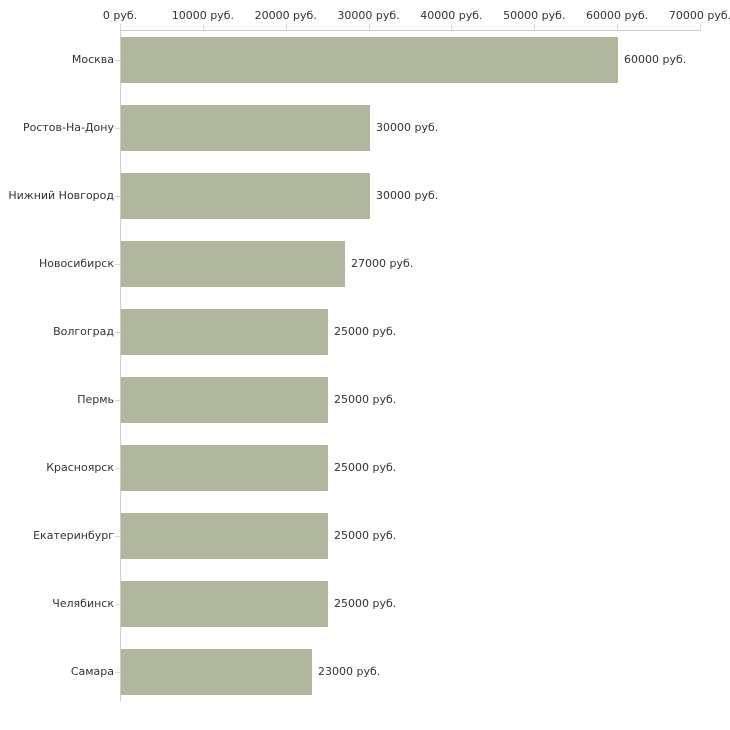  What do you see at coordinates (80, 467) in the screenshot?
I see `category-label: Красноярск` at bounding box center [80, 467].